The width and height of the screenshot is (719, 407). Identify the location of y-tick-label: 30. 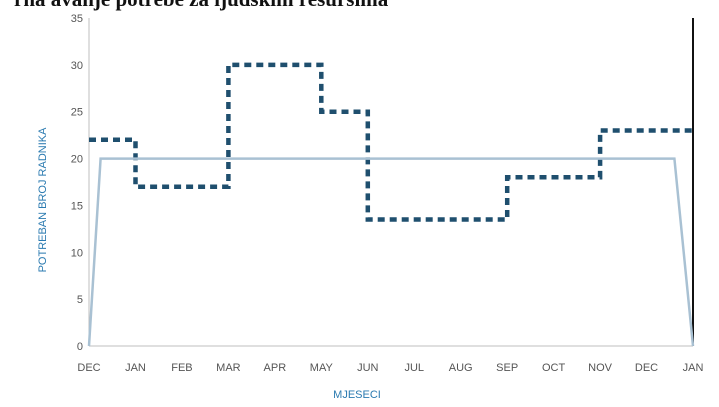
(77, 66).